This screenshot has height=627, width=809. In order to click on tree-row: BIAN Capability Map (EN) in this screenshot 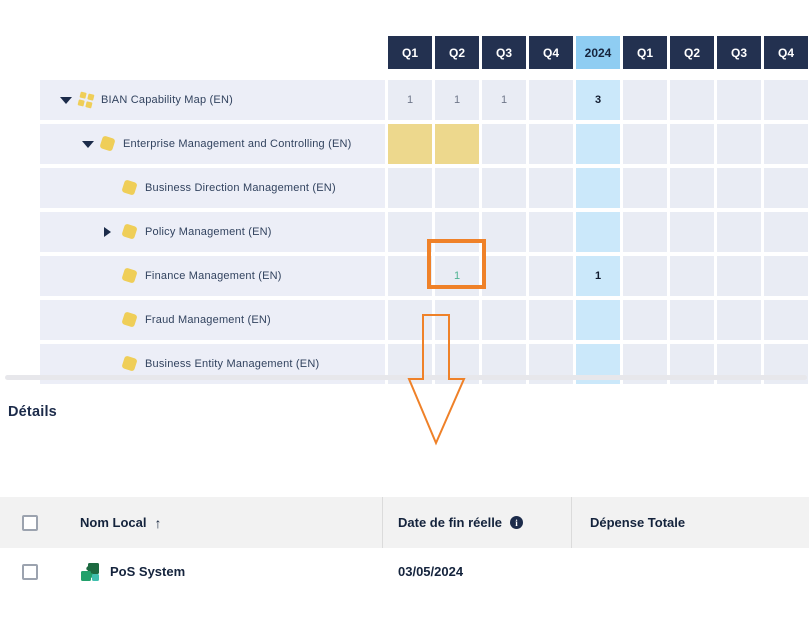, I will do `click(212, 100)`.